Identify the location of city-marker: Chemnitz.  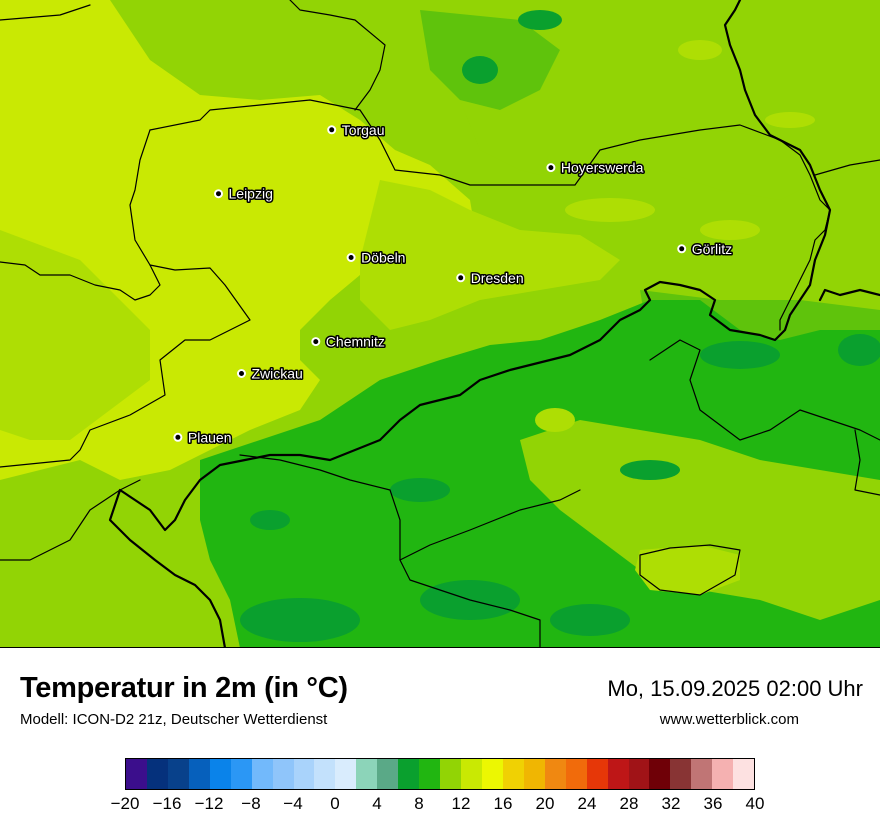
(348, 341).